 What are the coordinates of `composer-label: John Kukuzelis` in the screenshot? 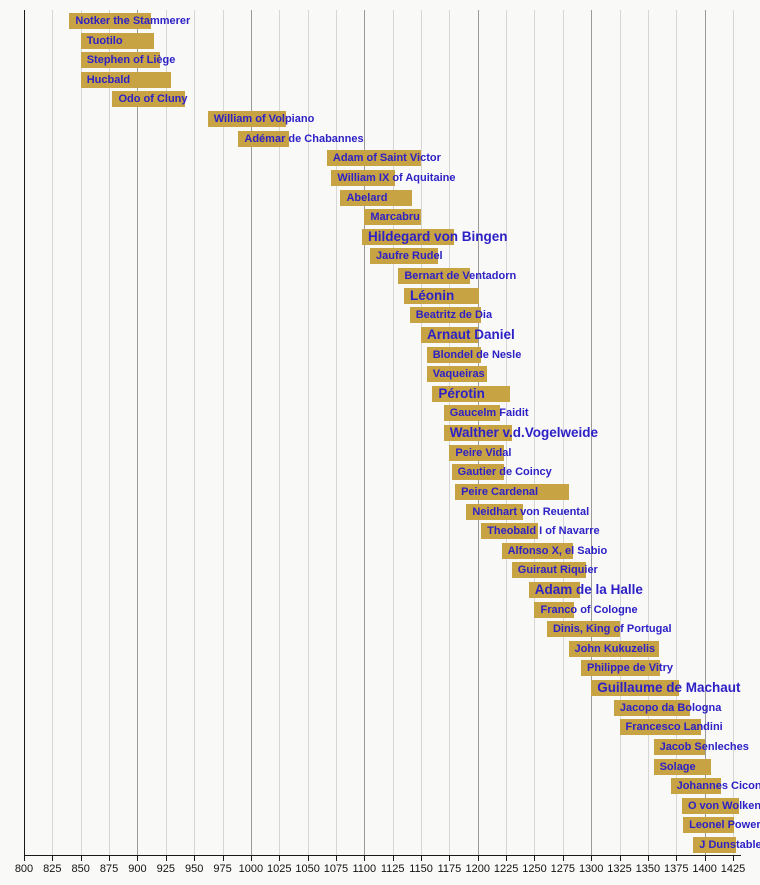 It's located at (615, 648).